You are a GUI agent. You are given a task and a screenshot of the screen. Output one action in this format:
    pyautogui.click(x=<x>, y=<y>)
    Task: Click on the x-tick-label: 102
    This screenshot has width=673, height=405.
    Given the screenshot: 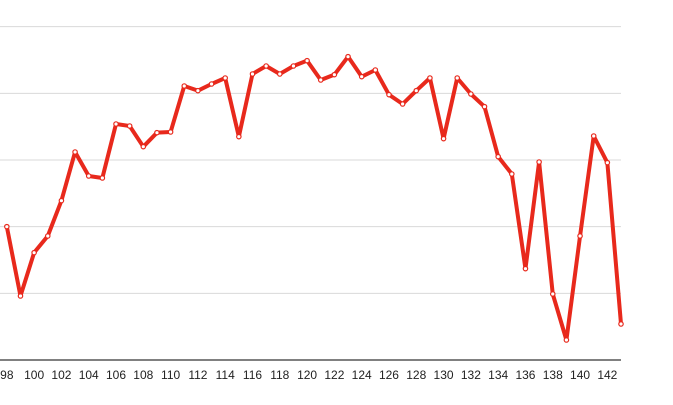 What is the action you would take?
    pyautogui.click(x=61, y=375)
    